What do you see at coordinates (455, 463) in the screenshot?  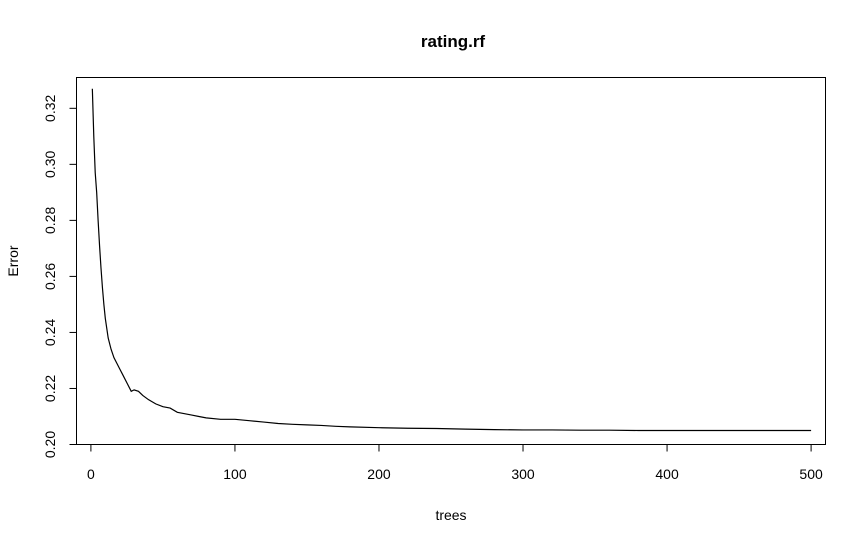 I see `x-axis: 0 100 200 300 400 500` at bounding box center [455, 463].